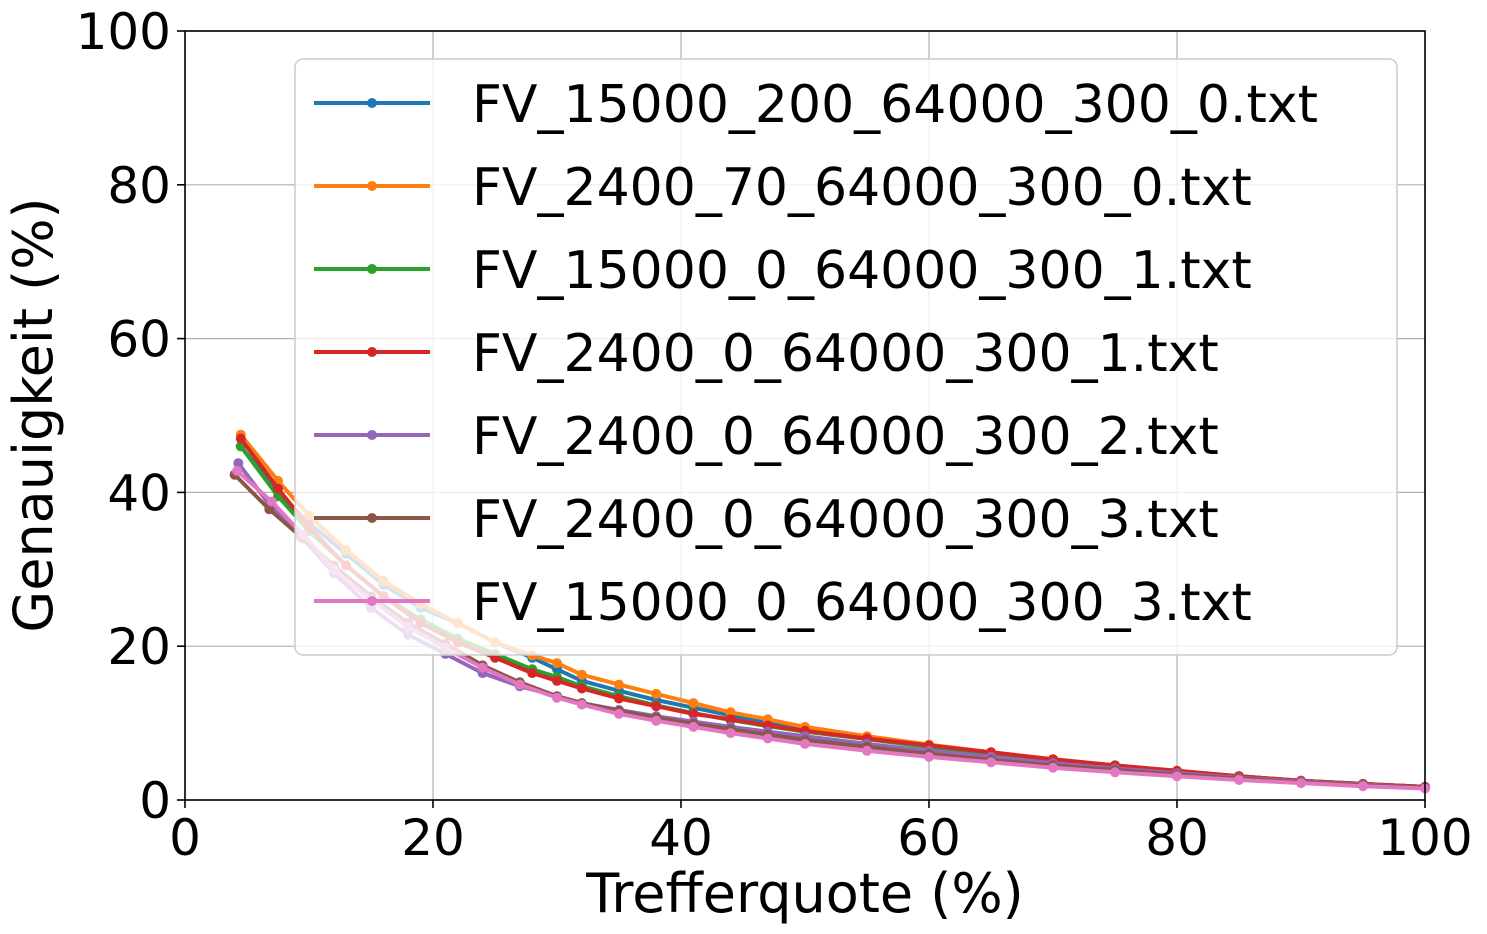 This screenshot has width=1487, height=934. What do you see at coordinates (845, 520) in the screenshot?
I see `legend-label: FV_2400_0_64000_300_3.txt` at bounding box center [845, 520].